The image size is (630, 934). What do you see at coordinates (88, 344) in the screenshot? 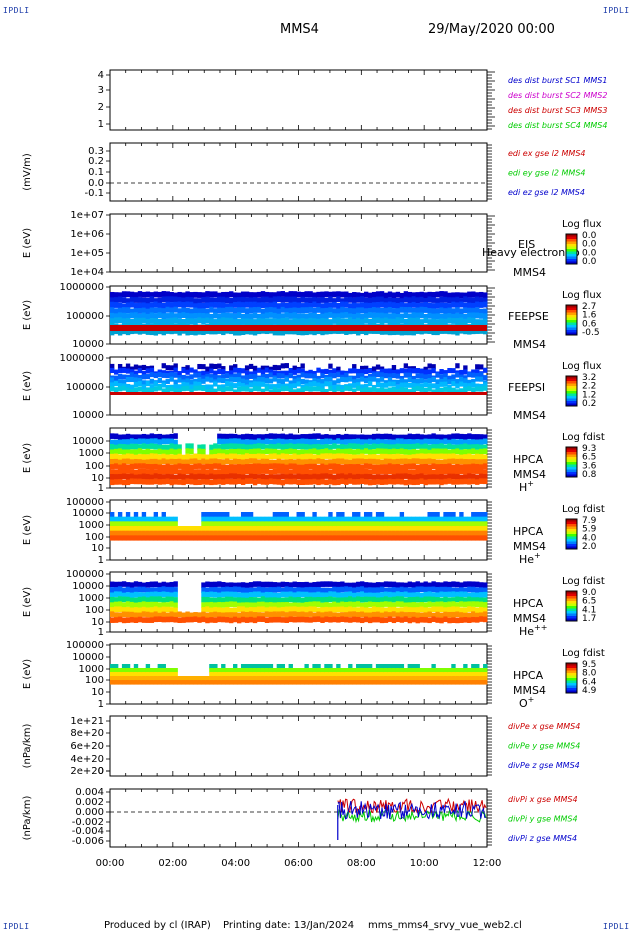
I see `feeps-e-y-tick-label: 10000` at bounding box center [88, 344].